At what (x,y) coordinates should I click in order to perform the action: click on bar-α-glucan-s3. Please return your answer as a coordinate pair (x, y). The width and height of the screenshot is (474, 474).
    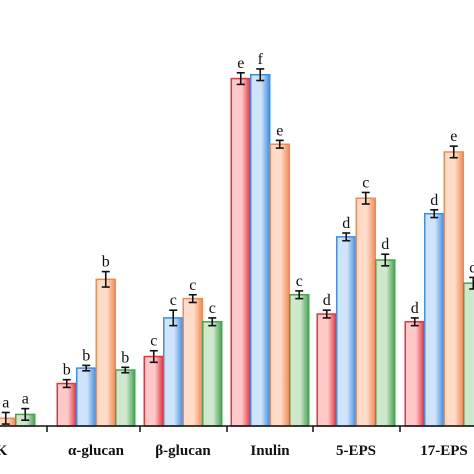
    Looking at the image, I should click on (105, 352).